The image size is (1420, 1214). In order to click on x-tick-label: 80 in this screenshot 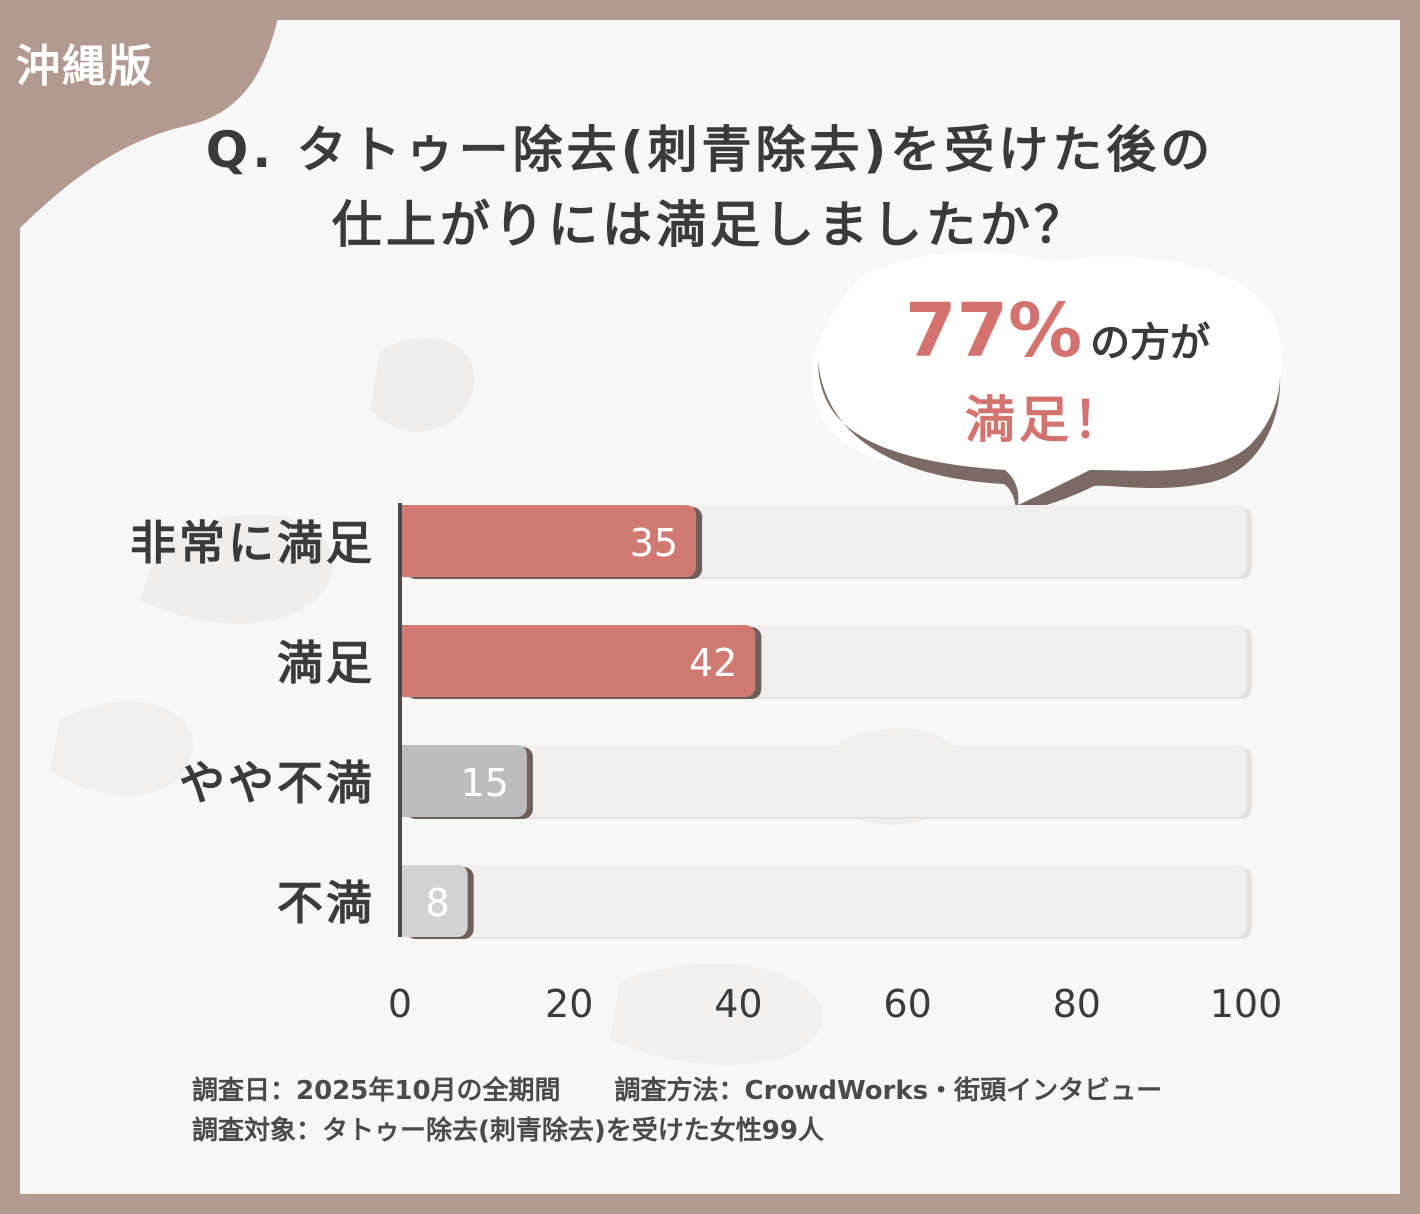, I will do `click(1077, 1004)`.